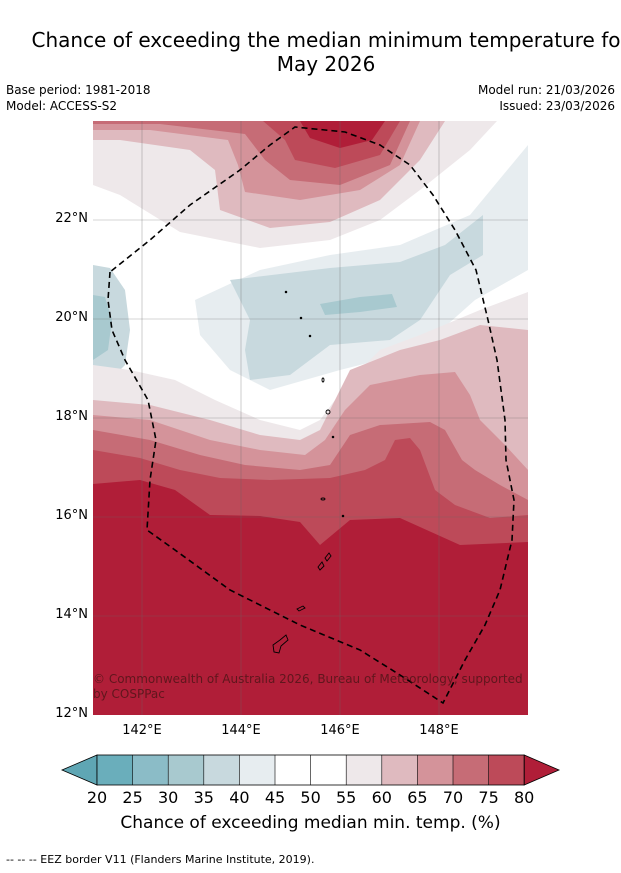 This screenshot has height=873, width=621. What do you see at coordinates (381, 797) in the screenshot?
I see `colorbar-label-60: 60` at bounding box center [381, 797].